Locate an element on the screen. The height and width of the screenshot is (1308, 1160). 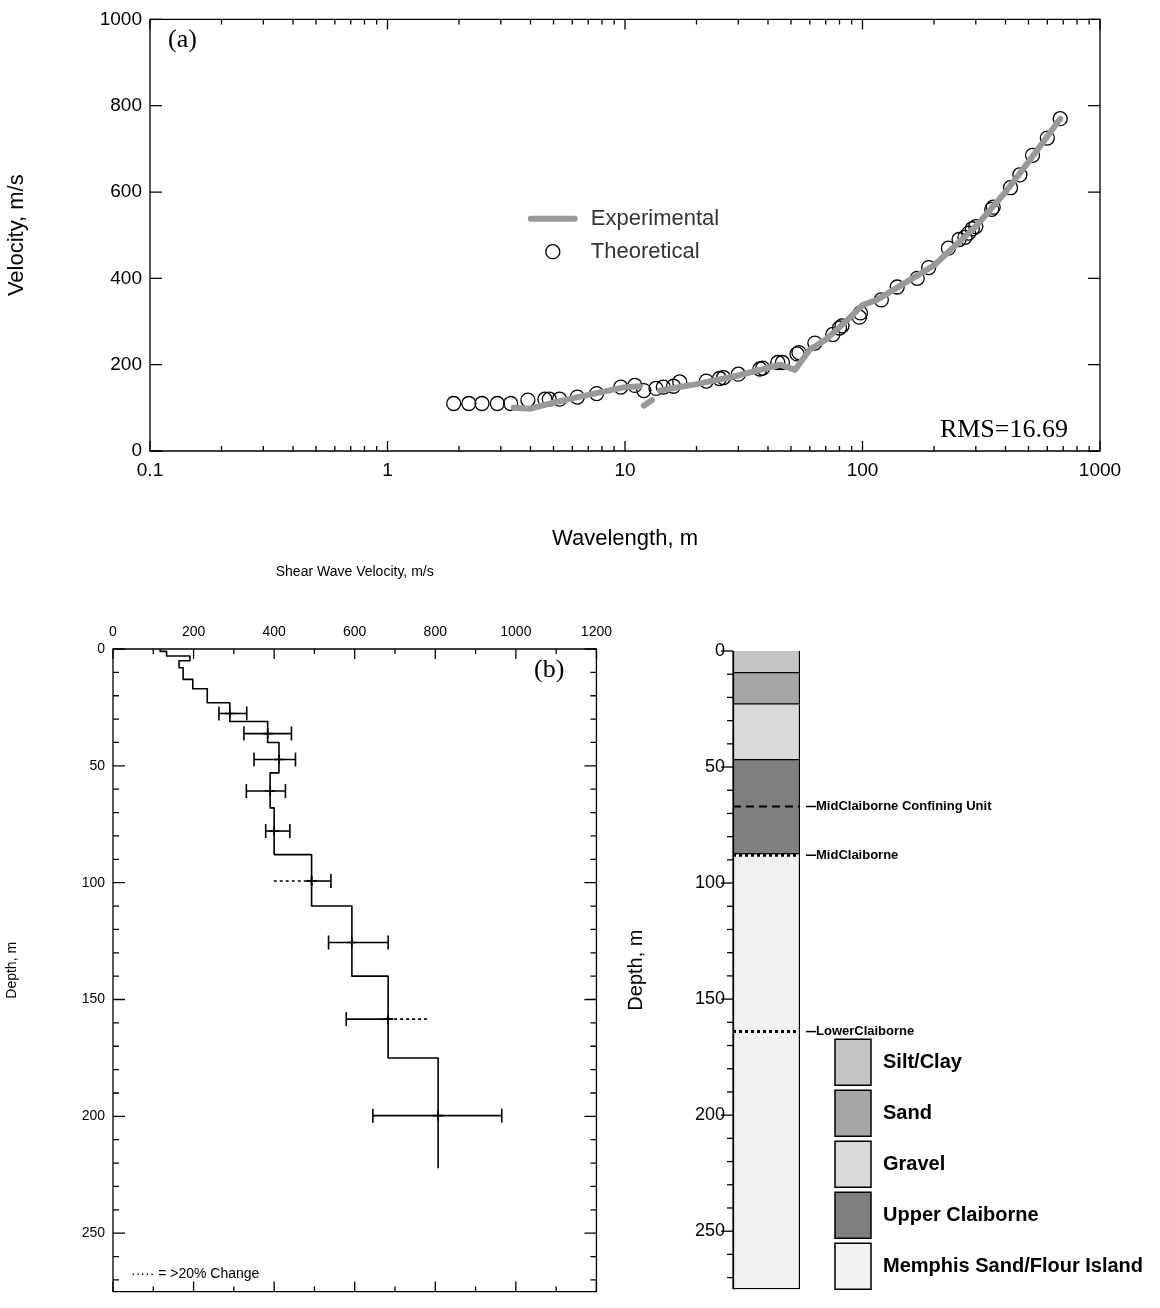
y-tick-label: 1000 is located at coordinates (120, 18).